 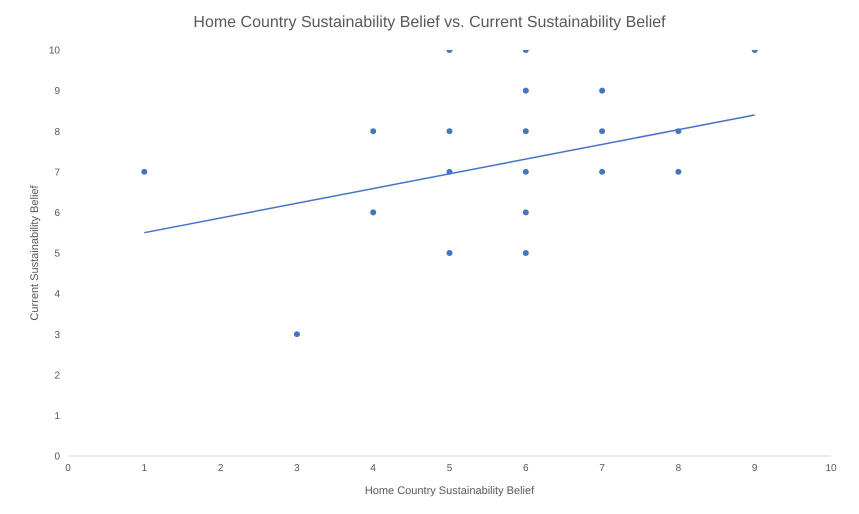 What do you see at coordinates (429, 23) in the screenshot?
I see `chart-title: Home Country Sustainability Belief vs. Current Sustainability Belief` at bounding box center [429, 23].